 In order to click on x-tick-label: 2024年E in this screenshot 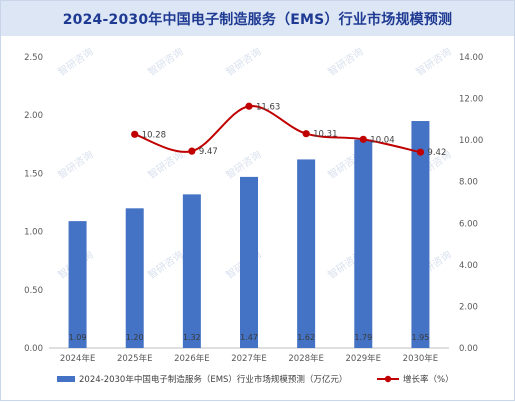, I will do `click(78, 358)`.